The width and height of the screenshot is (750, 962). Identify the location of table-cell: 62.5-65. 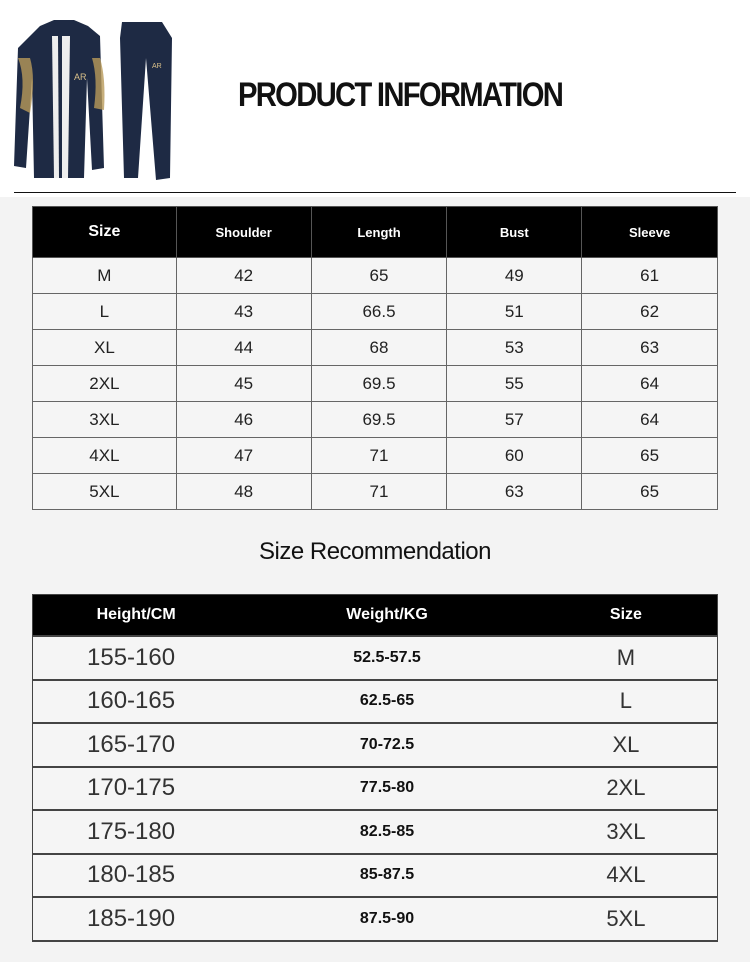
(387, 701).